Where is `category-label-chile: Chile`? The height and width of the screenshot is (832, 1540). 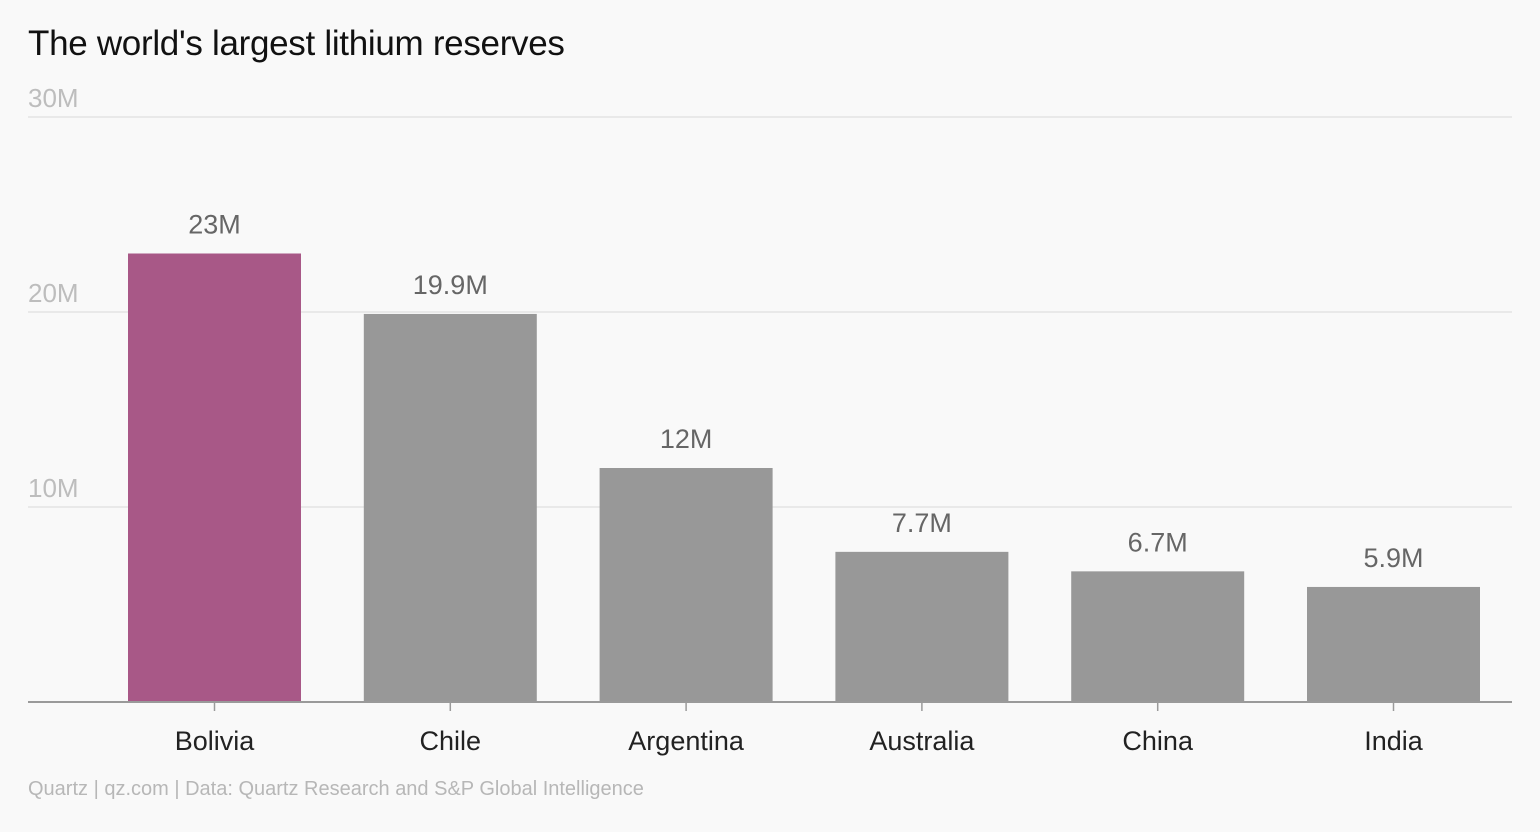
category-label-chile: Chile is located at coordinates (451, 741).